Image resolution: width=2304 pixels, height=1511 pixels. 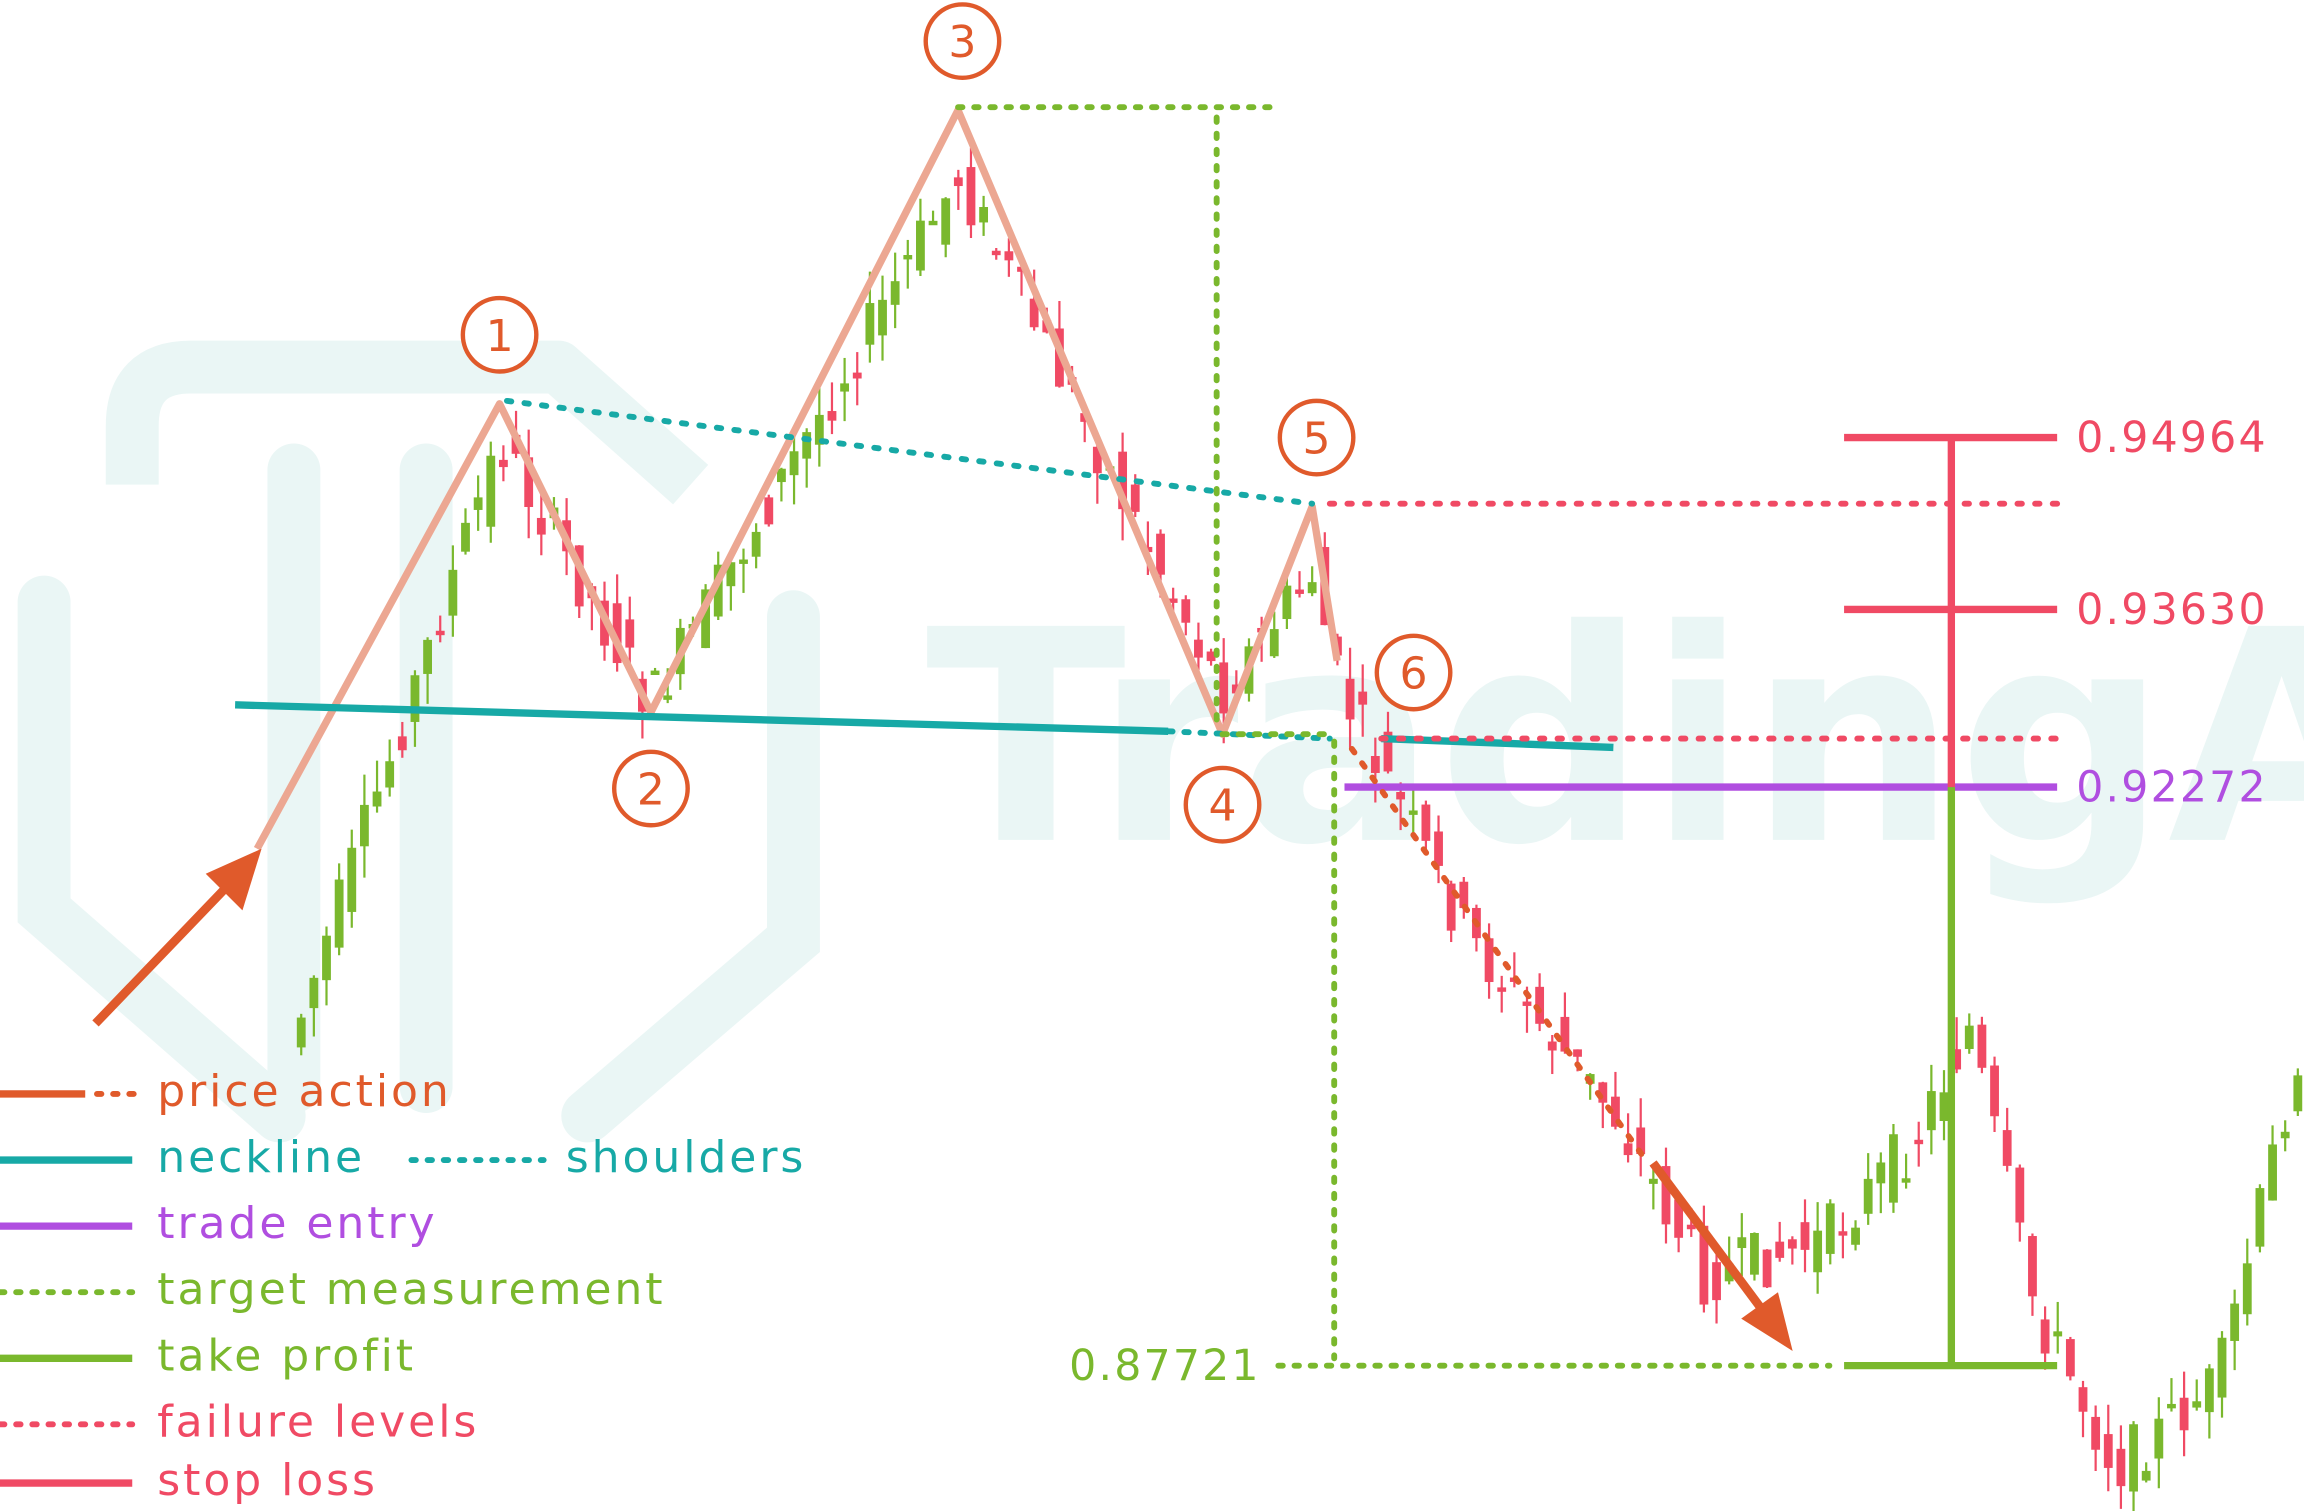 I want to click on legend-label: target measurement, so click(x=411, y=1289).